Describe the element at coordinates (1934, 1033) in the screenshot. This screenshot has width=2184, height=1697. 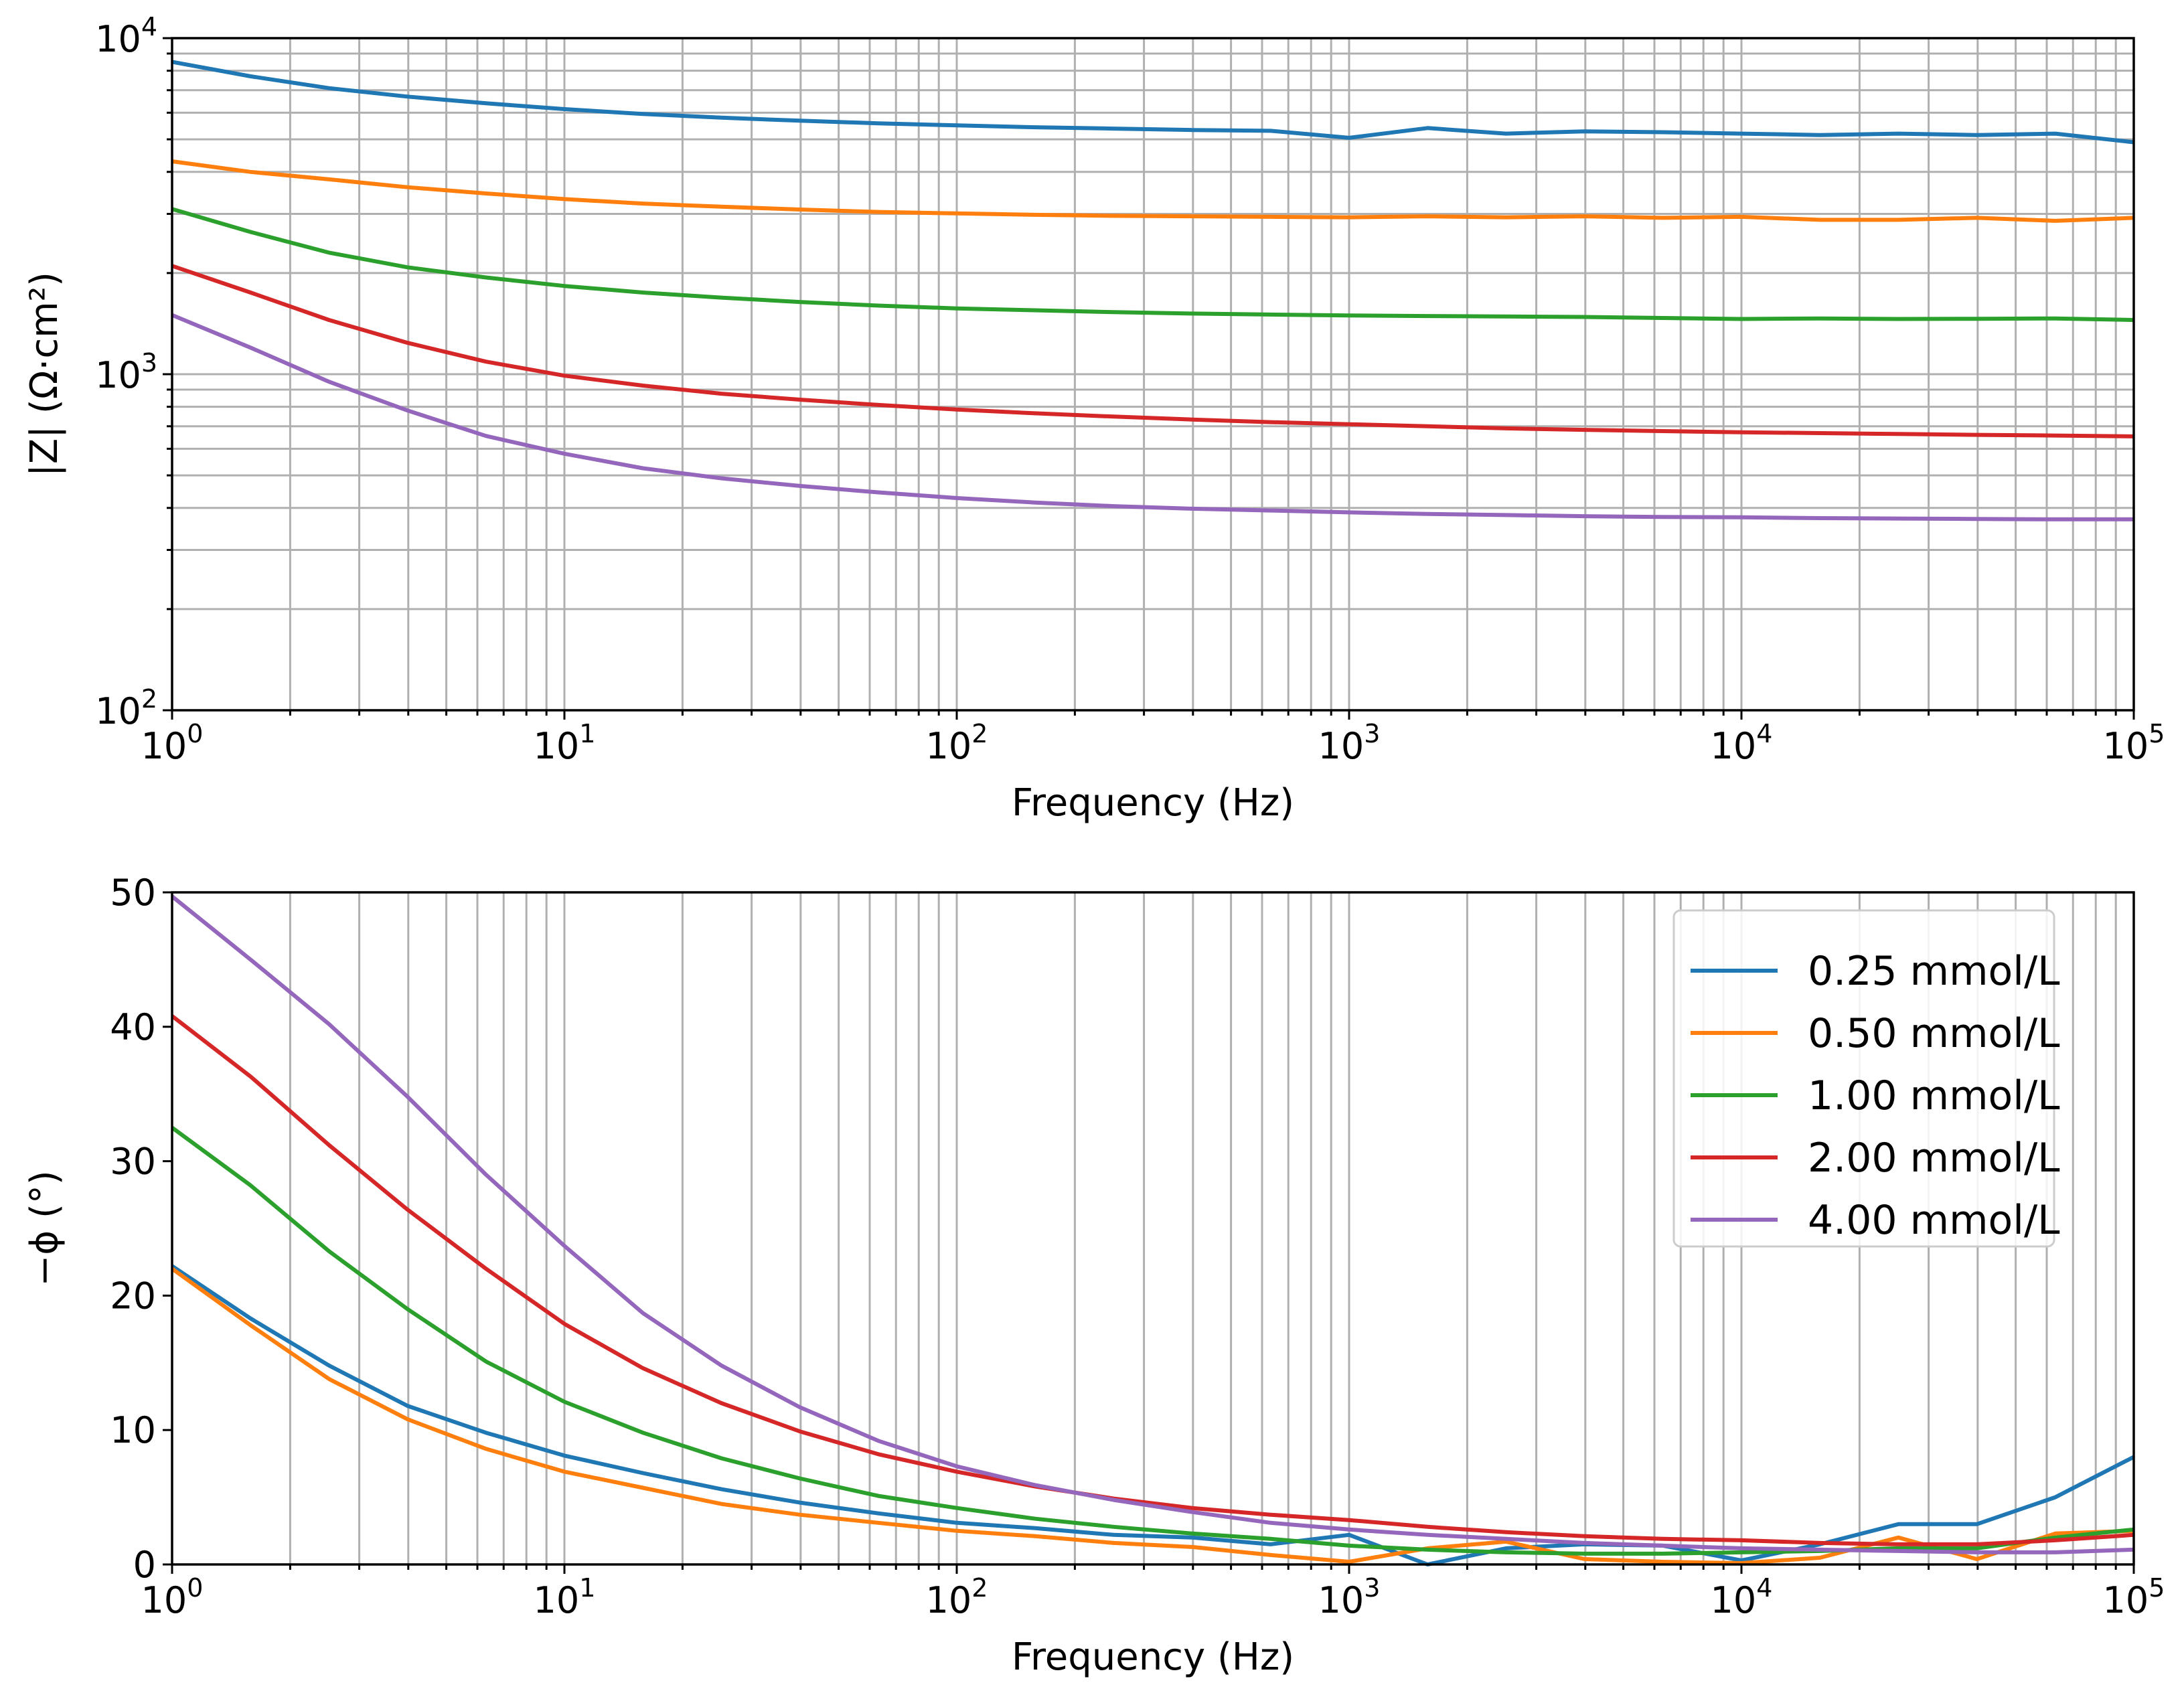
I see `legend-label: 0.50 mmol/L` at that location.